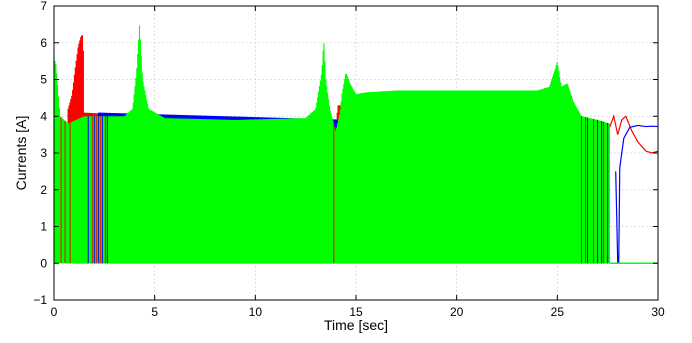 This screenshot has width=692, height=343. Describe the element at coordinates (256, 312) in the screenshot. I see `x-tick-label: 10` at that location.